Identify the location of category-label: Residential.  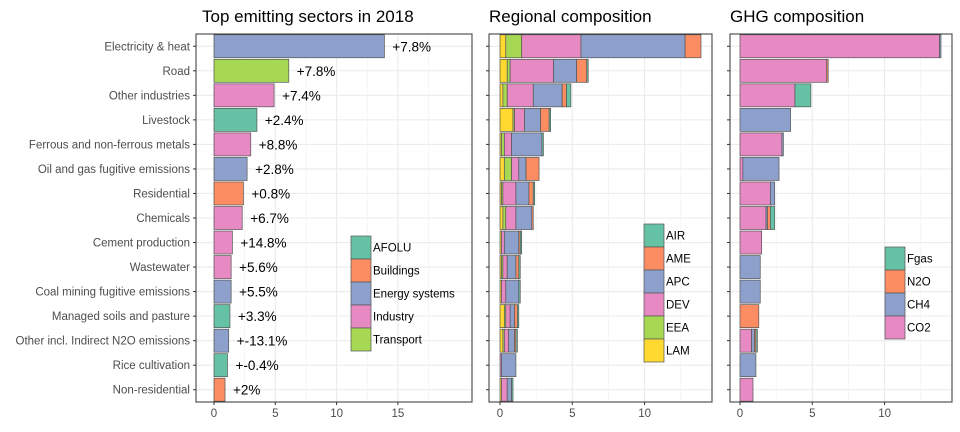
(161, 194).